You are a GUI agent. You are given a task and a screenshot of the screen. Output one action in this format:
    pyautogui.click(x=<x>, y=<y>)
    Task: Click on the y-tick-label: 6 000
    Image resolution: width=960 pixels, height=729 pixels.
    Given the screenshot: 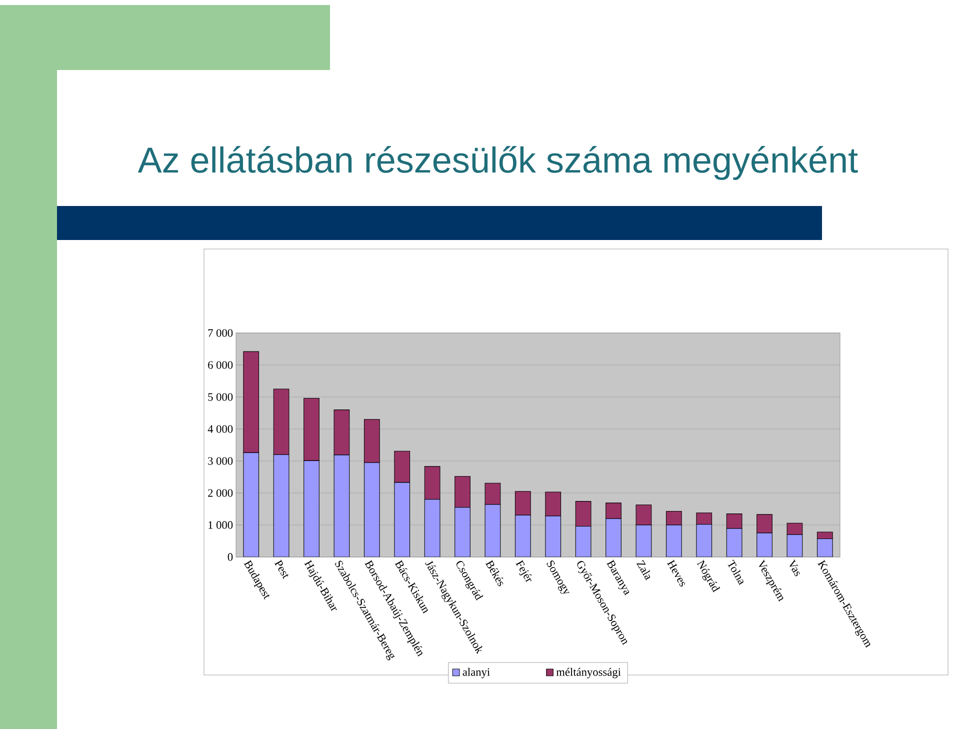 What is the action you would take?
    pyautogui.click(x=220, y=365)
    